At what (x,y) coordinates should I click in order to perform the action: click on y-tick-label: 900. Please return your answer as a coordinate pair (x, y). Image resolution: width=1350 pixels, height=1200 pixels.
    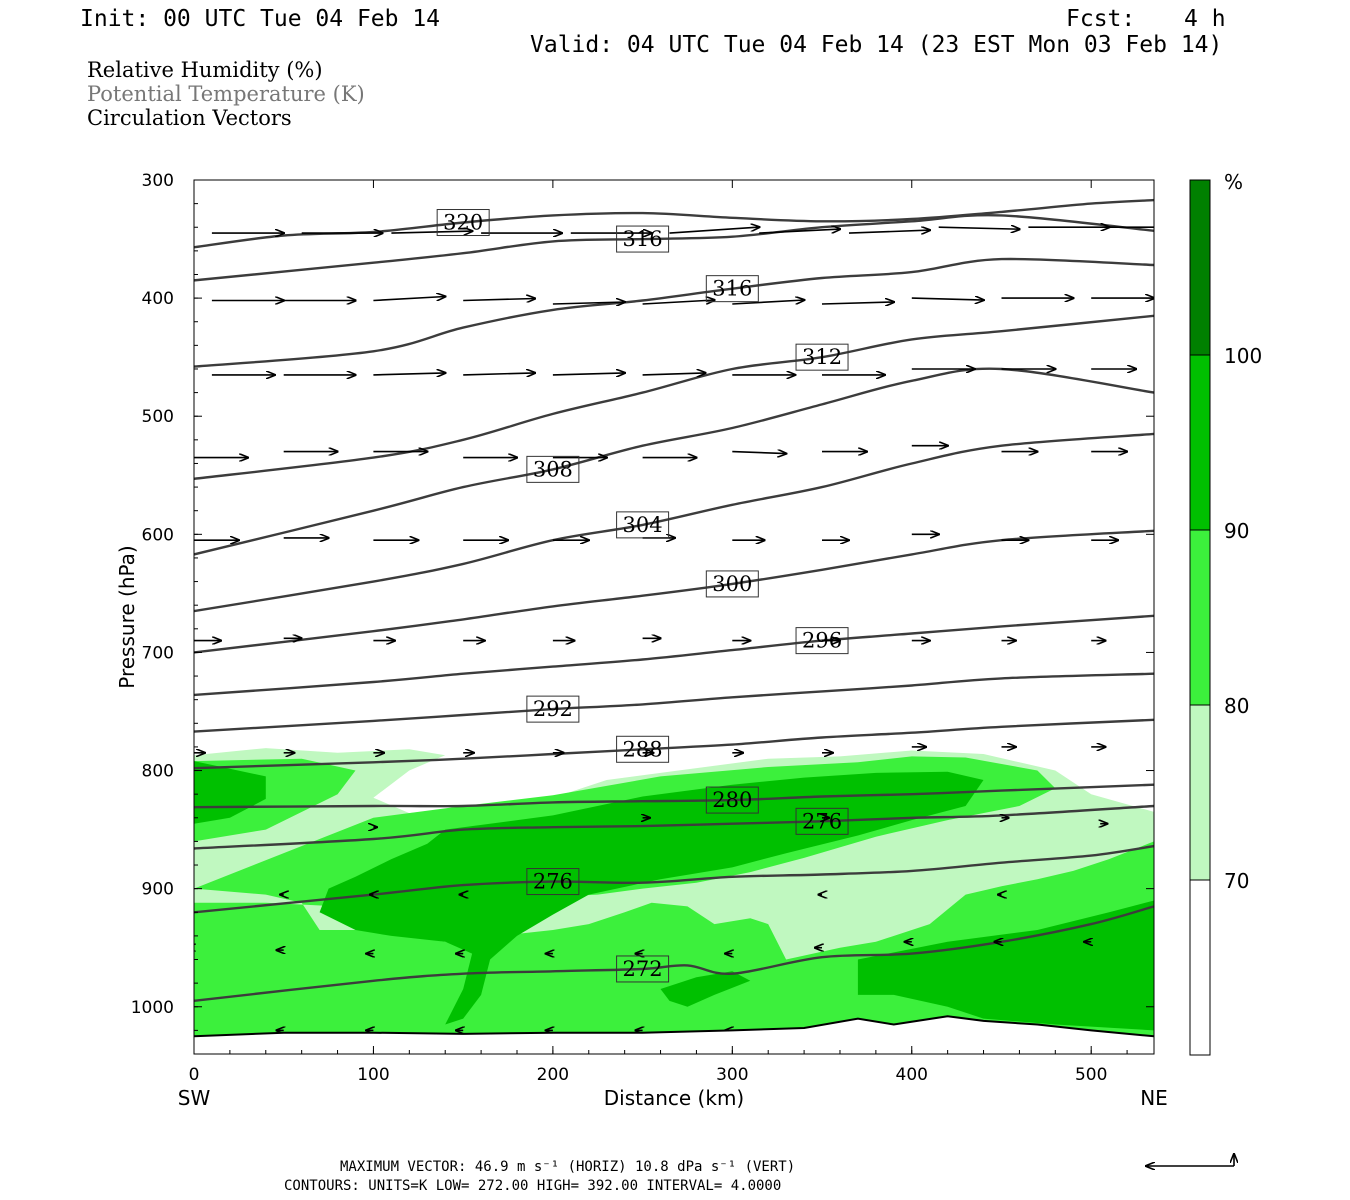
    Looking at the image, I should click on (158, 890).